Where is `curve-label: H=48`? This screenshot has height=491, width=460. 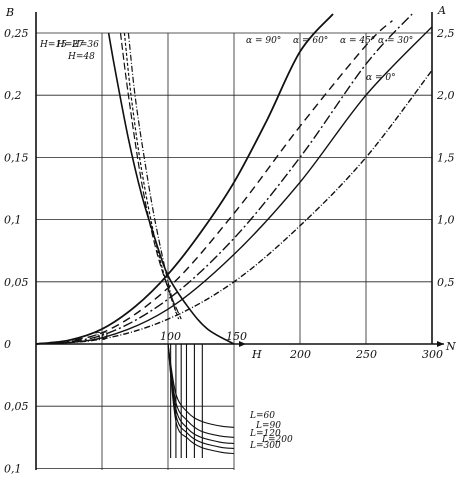
curve-label: H=48 is located at coordinates (81, 57).